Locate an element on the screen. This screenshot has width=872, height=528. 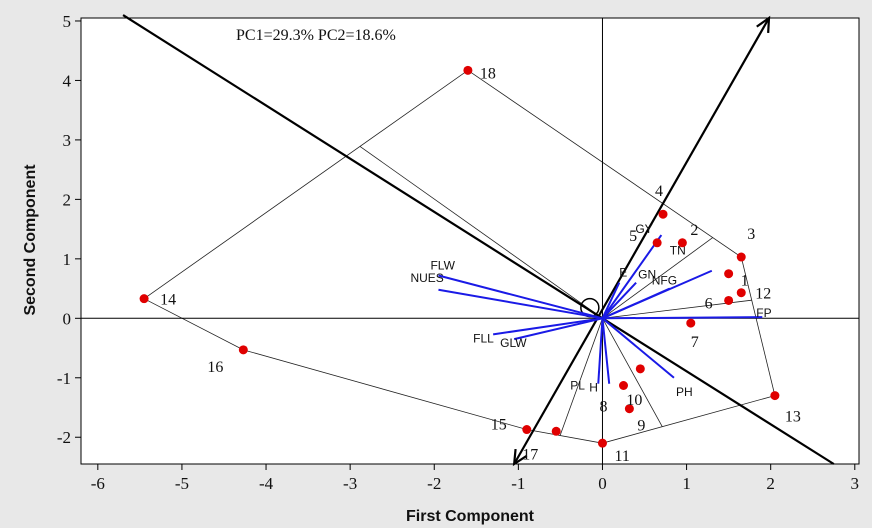
vector-label: NFG is located at coordinates (664, 281).